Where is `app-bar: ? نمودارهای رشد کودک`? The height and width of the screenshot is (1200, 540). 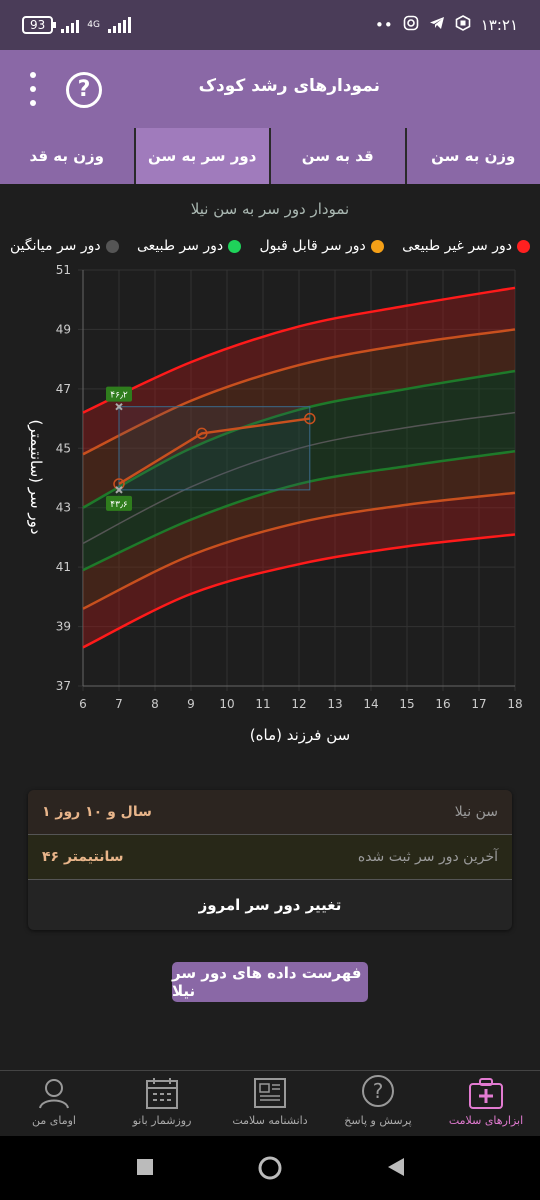 app-bar: ? نمودارهای رشد کودک is located at coordinates (270, 89).